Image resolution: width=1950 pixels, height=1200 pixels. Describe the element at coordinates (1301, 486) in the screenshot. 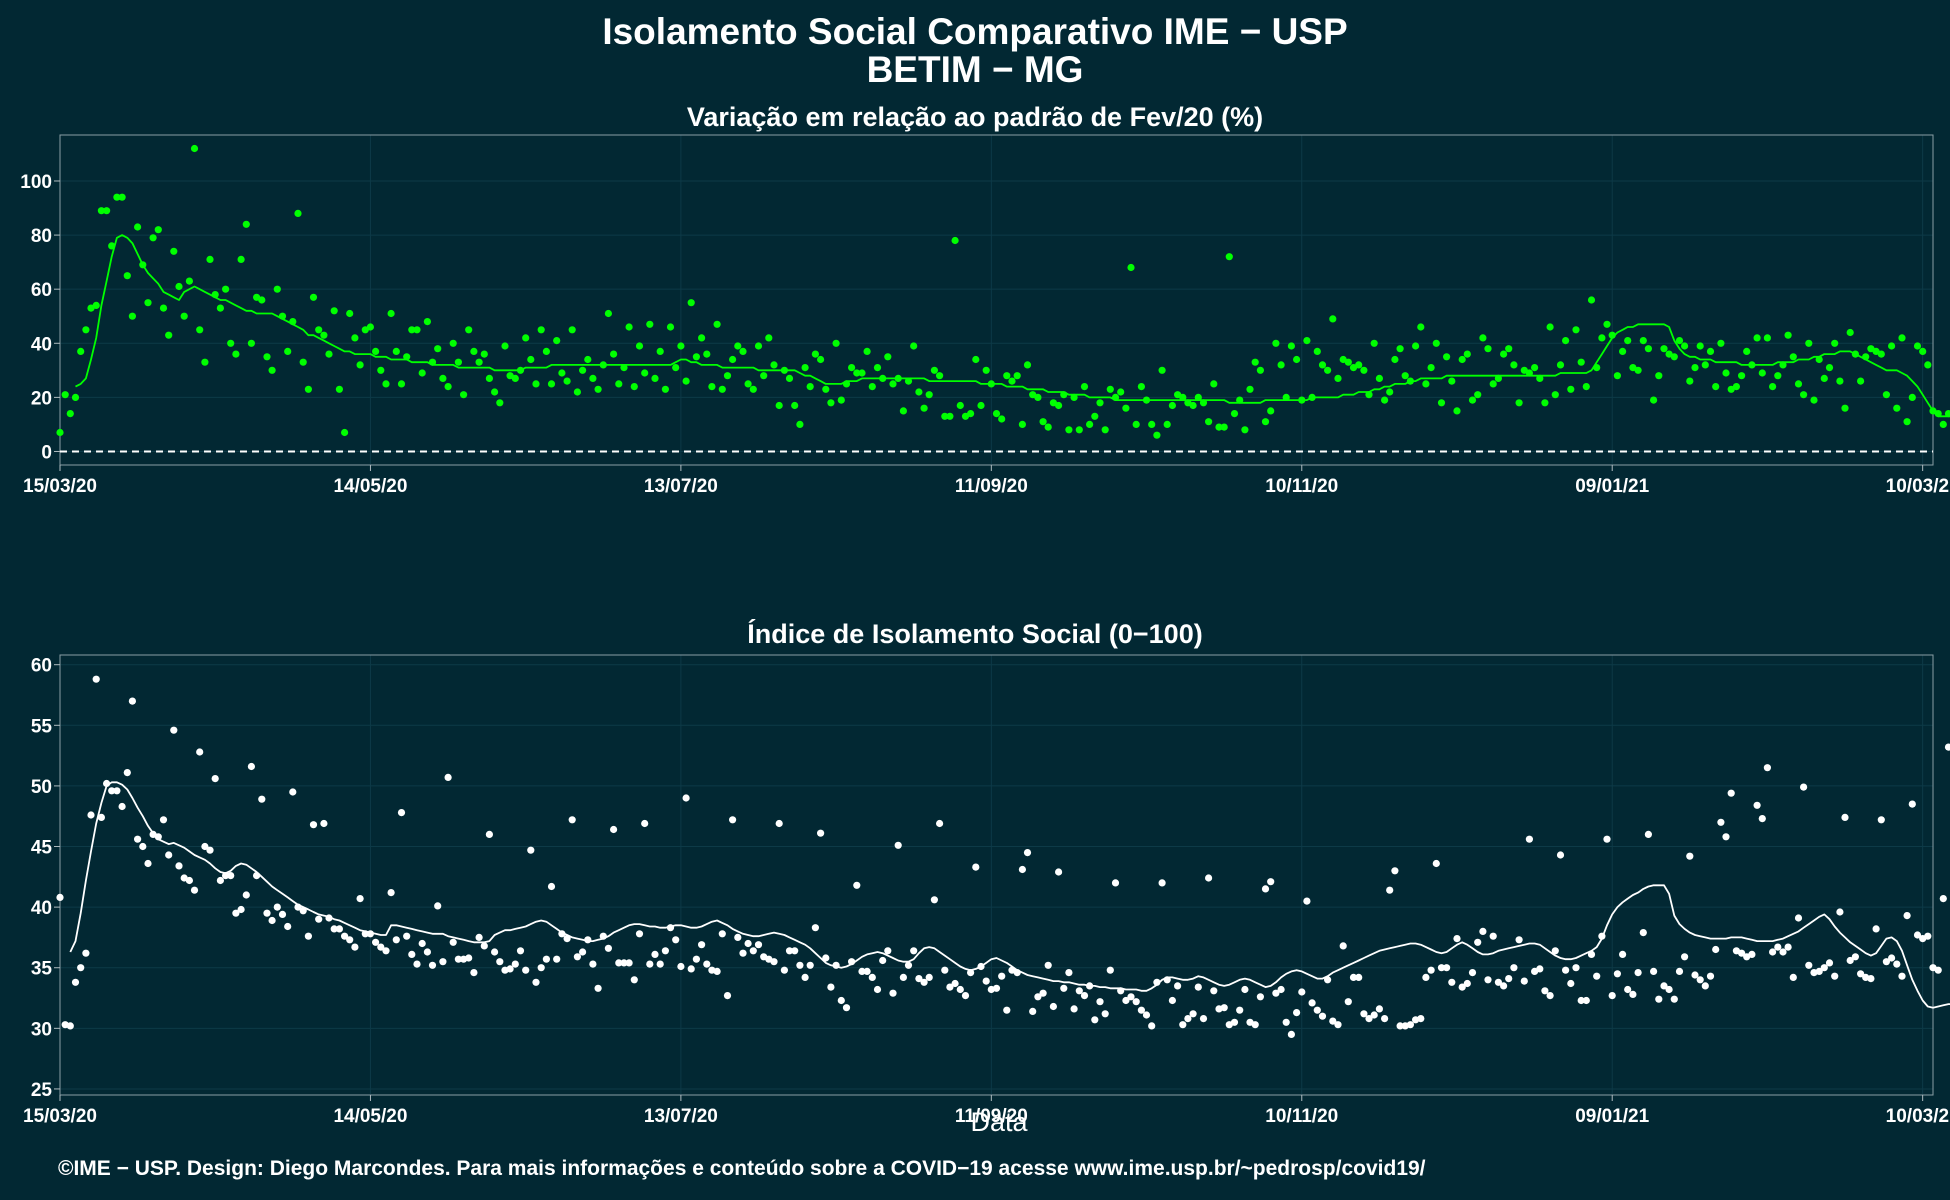

I see `x-tick-label: 10/11/20` at that location.